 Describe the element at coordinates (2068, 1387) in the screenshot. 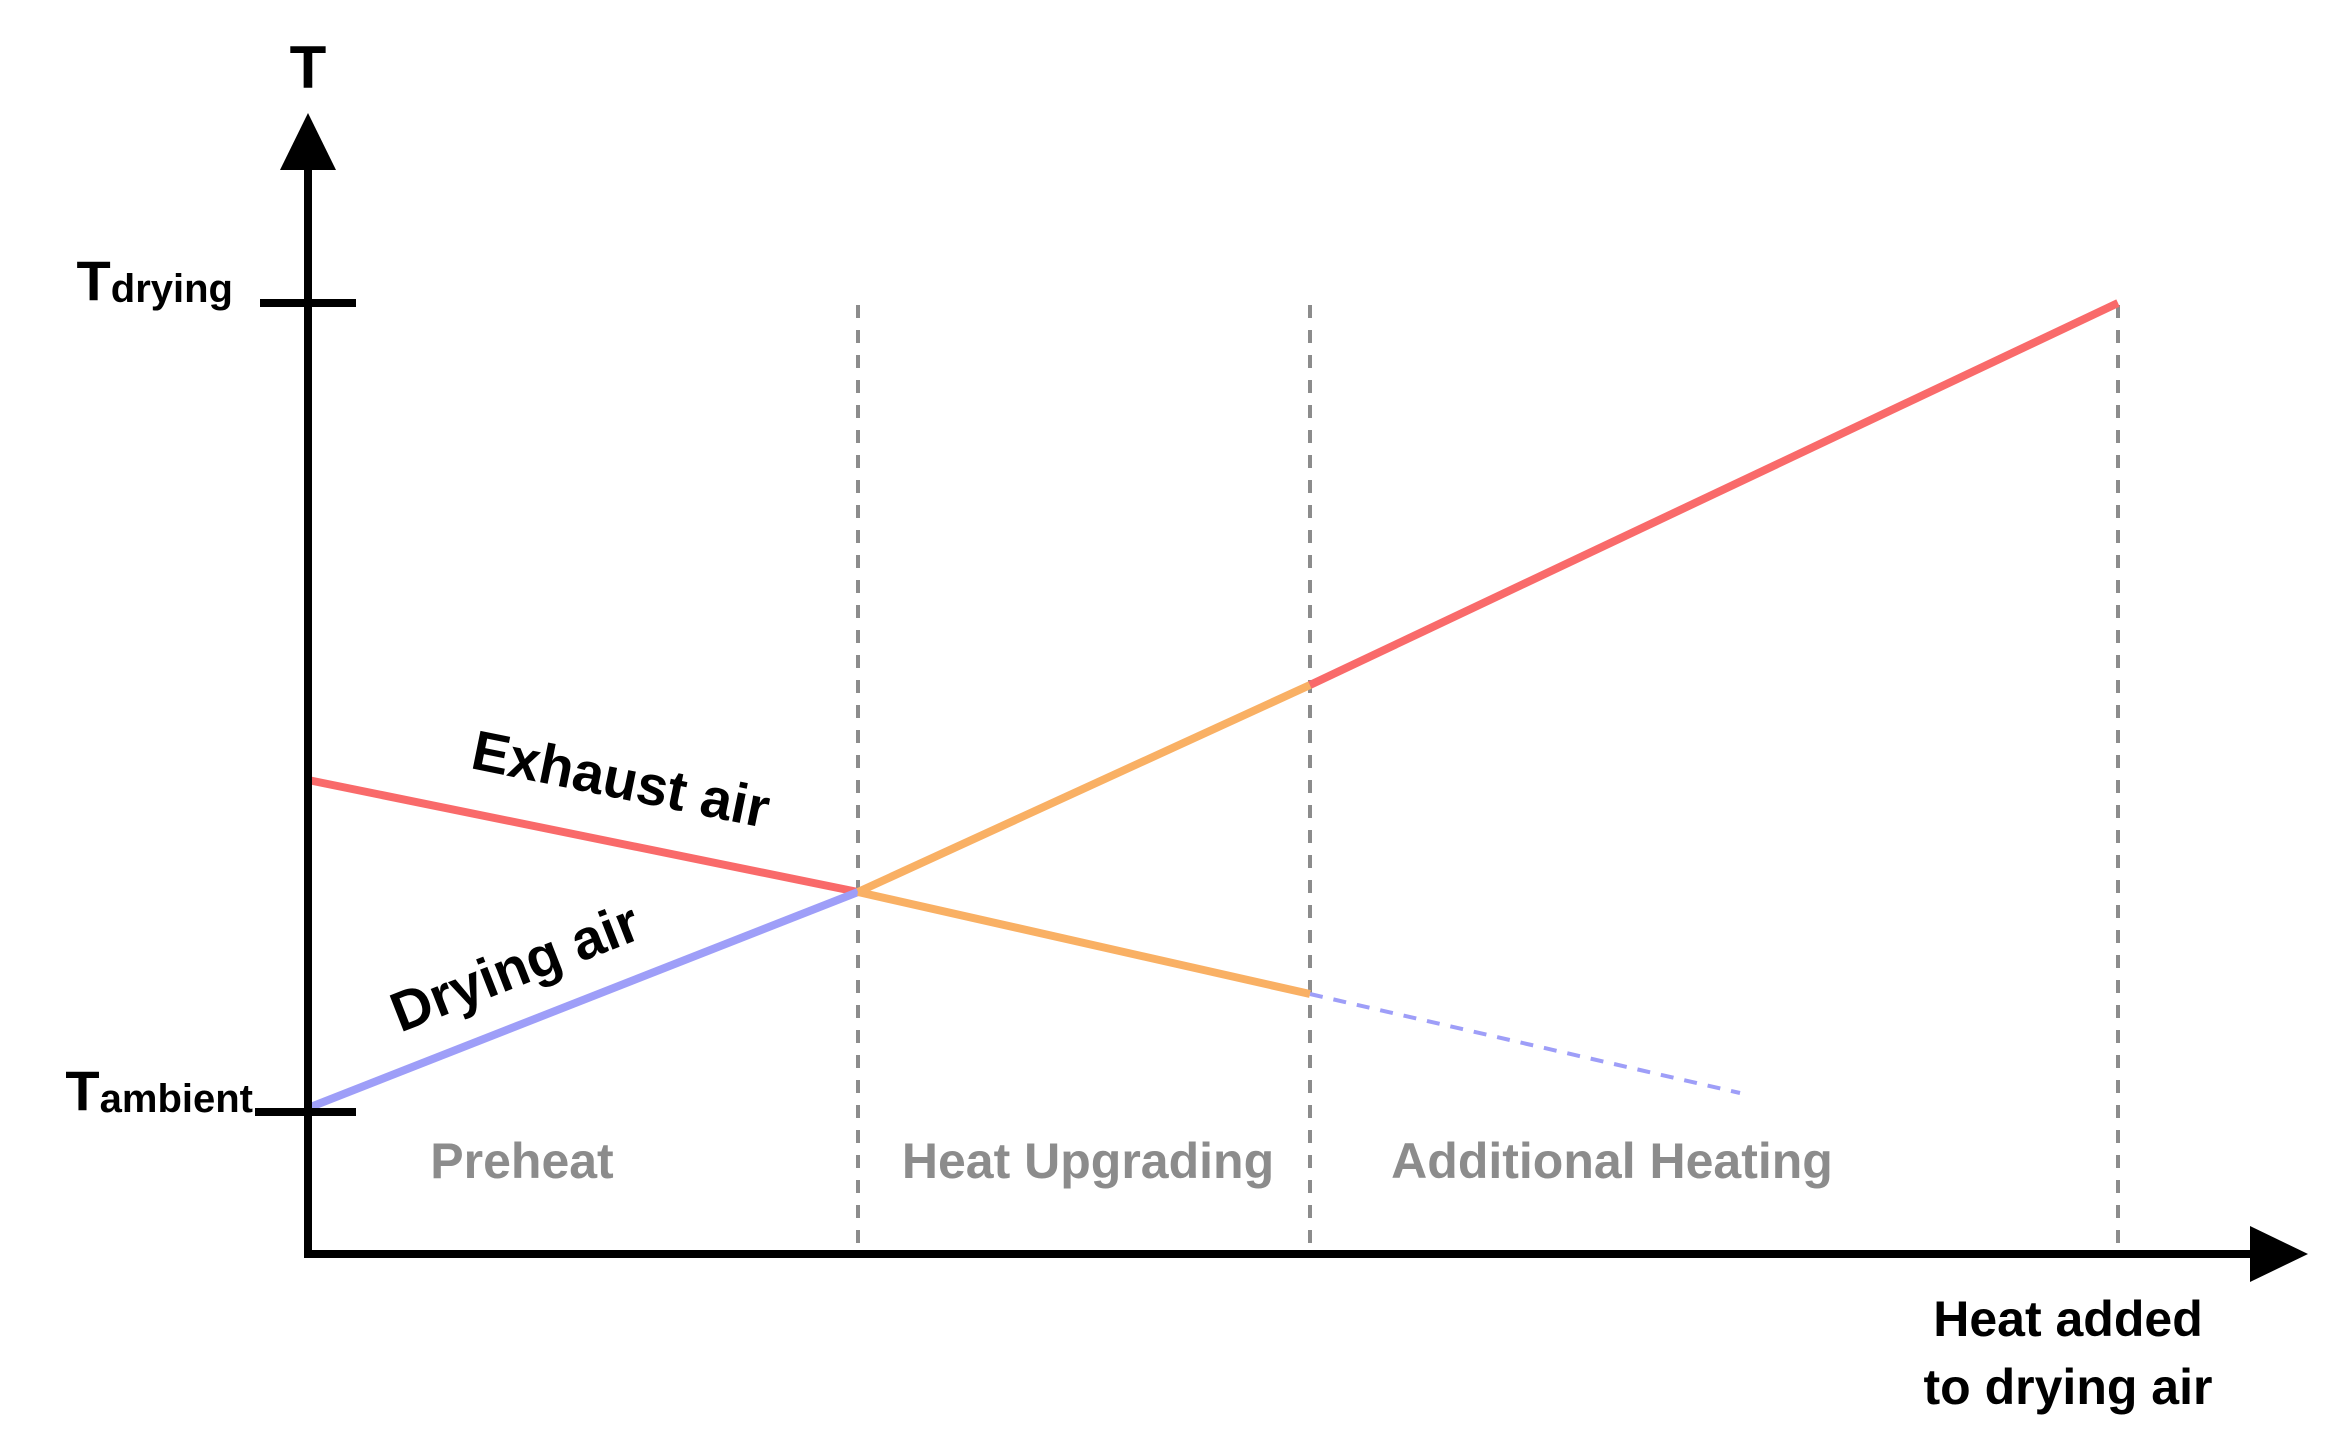

I see `x-axis-label-line2: to drying air` at that location.